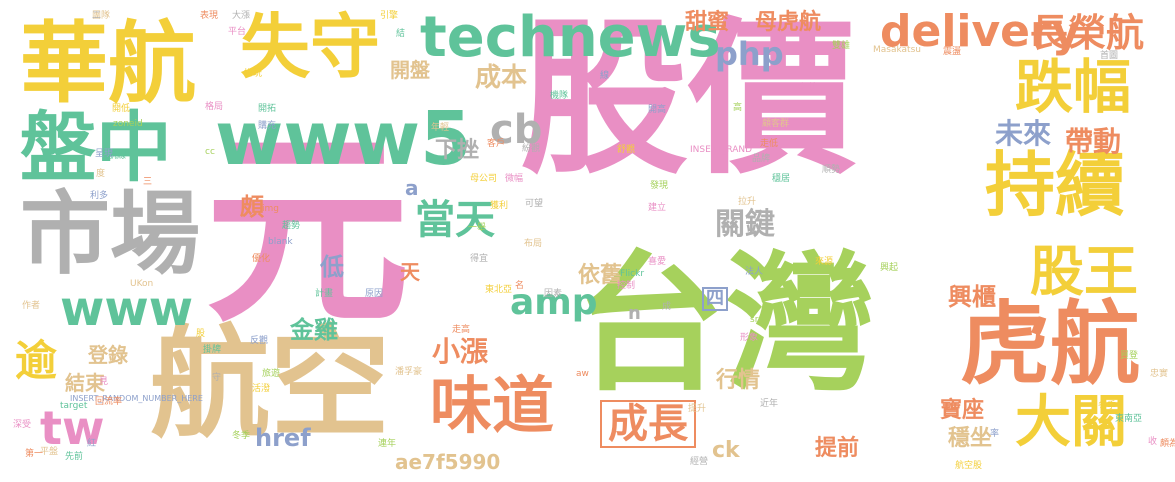  What do you see at coordinates (49, 452) in the screenshot?
I see `small-word: 平盤` at bounding box center [49, 452].